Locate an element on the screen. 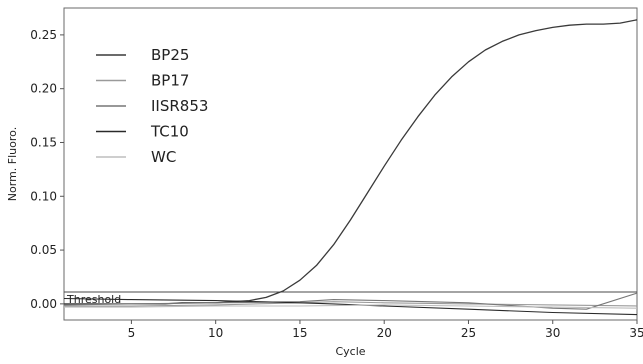 The image size is (643, 364). legend-label-wc: WC is located at coordinates (163, 157).